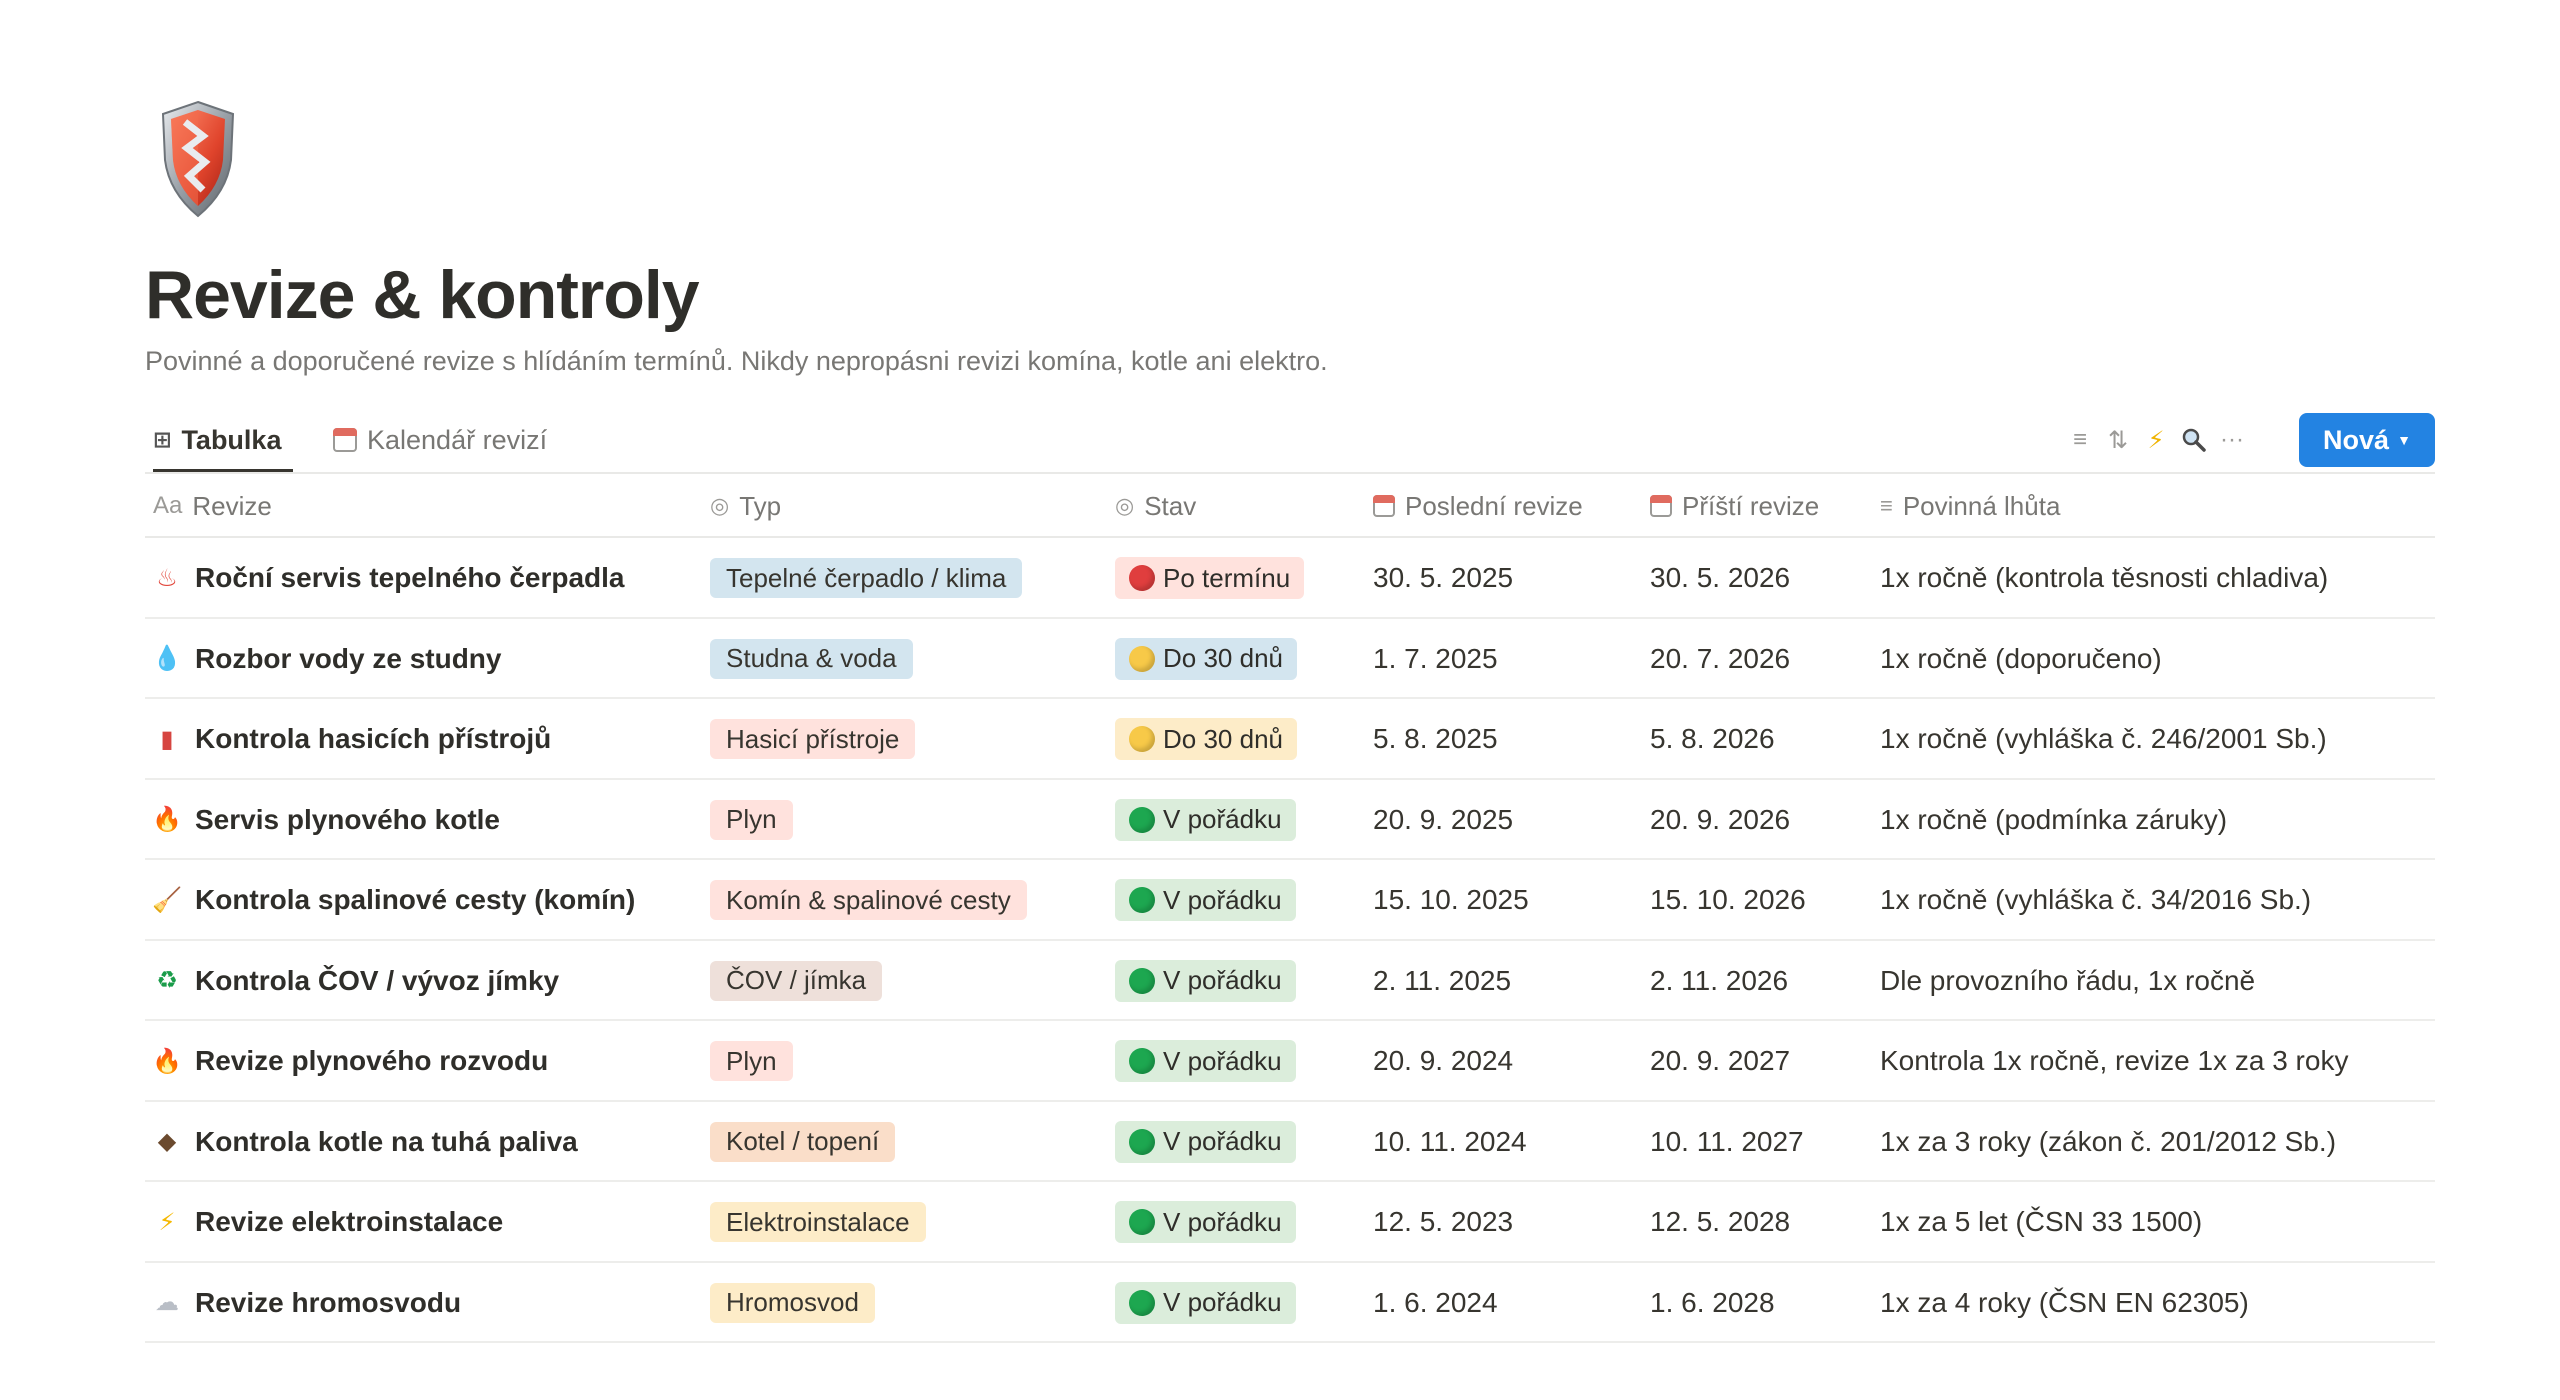 The width and height of the screenshot is (2560, 1400). Describe the element at coordinates (2041, 1221) in the screenshot. I see `cell-povinna-lhuta: 1x za 5 let (ČSN 33 1500)` at that location.